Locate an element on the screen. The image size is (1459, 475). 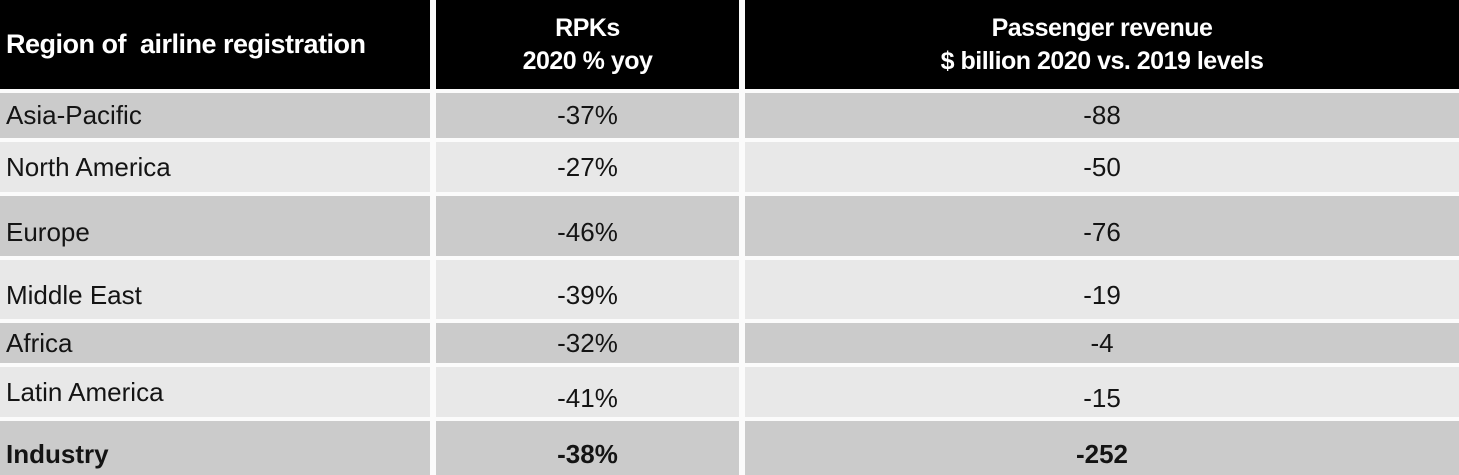
region-label-europe: Europe is located at coordinates (215, 226).